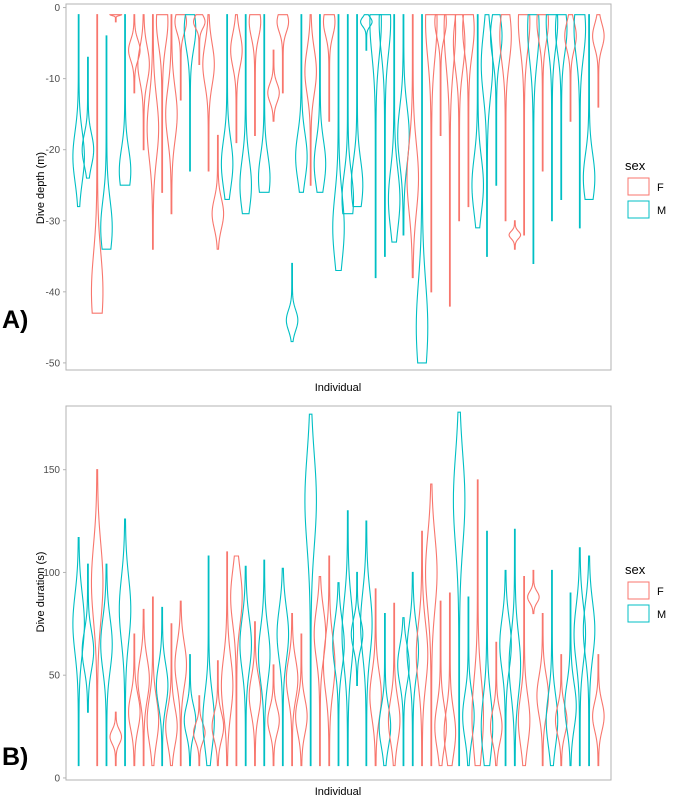  Describe the element at coordinates (51, 573) in the screenshot. I see `y-tick-label: 100` at that location.